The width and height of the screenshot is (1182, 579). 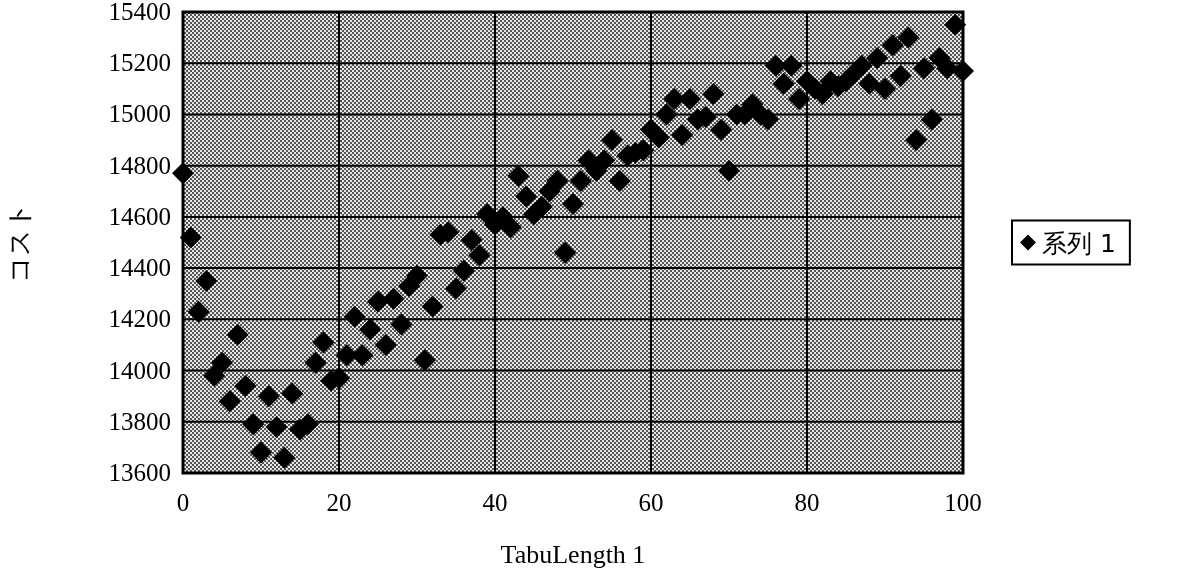 I want to click on x-tick-label: 100, so click(x=963, y=502).